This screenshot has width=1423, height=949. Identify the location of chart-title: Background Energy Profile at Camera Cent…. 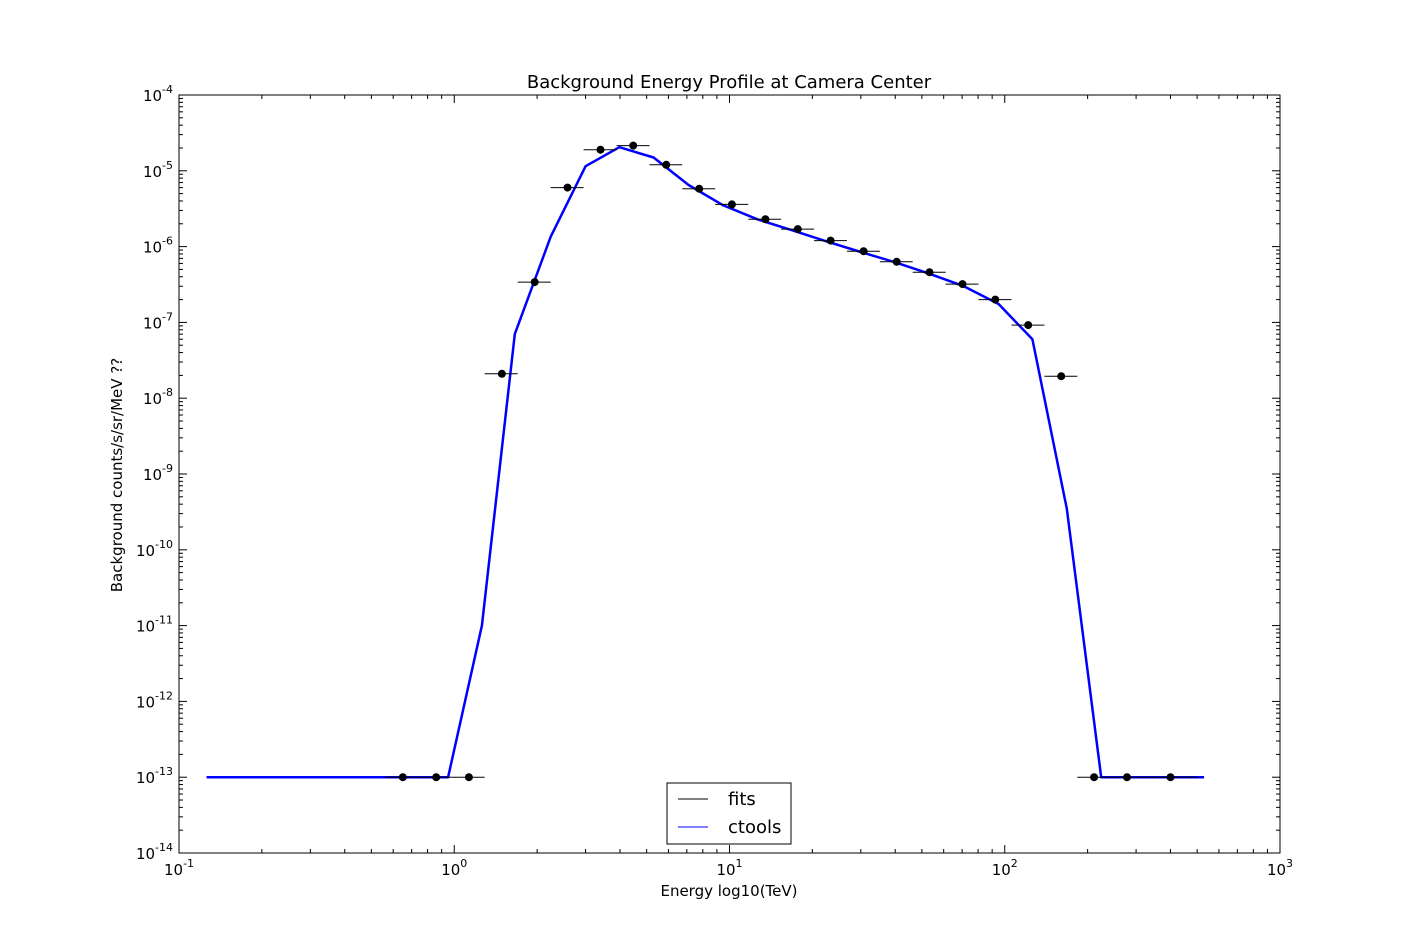
(729, 82).